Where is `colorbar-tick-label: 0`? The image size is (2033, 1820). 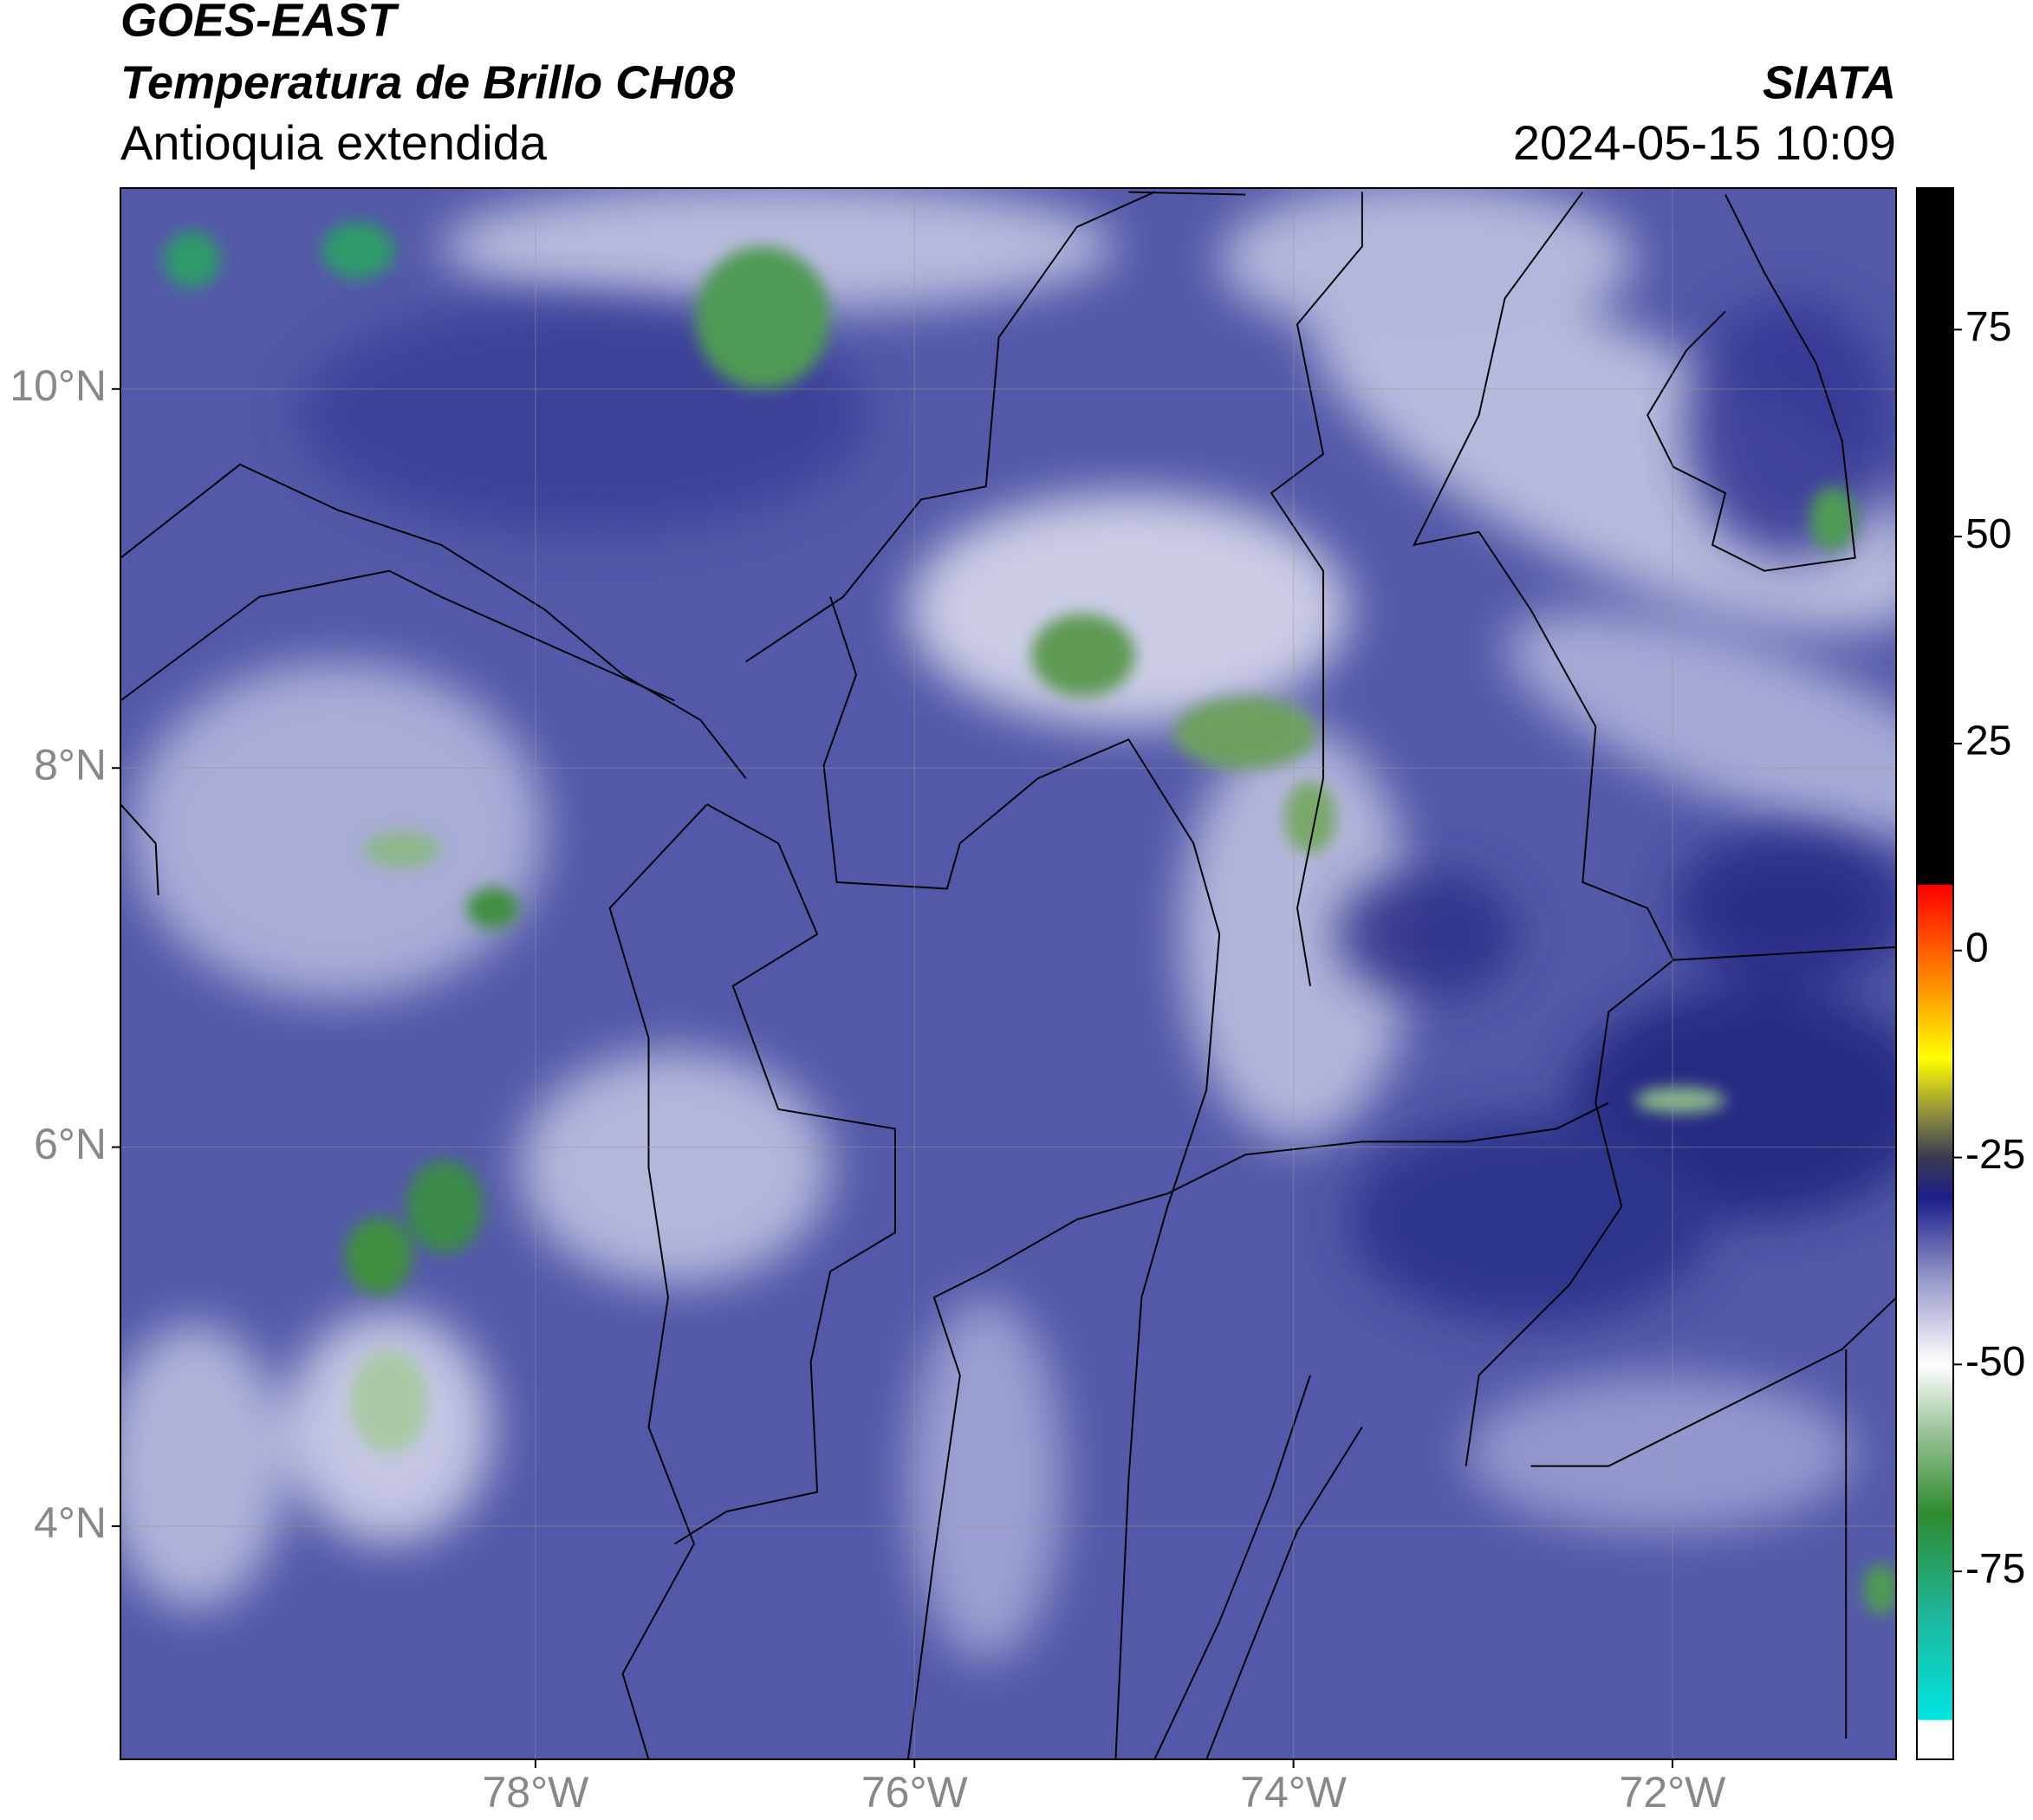 colorbar-tick-label: 0 is located at coordinates (1977, 948).